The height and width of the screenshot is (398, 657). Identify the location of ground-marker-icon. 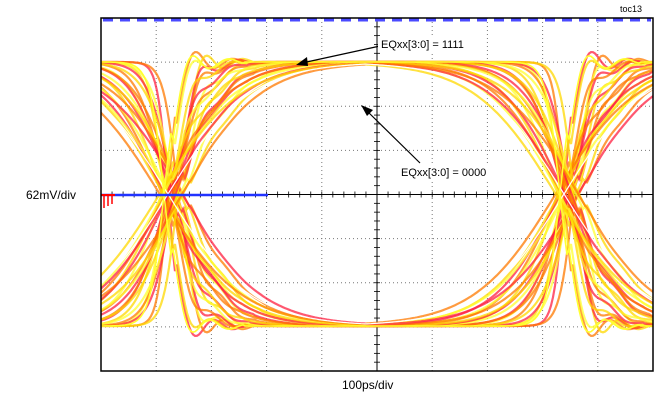
(108, 201).